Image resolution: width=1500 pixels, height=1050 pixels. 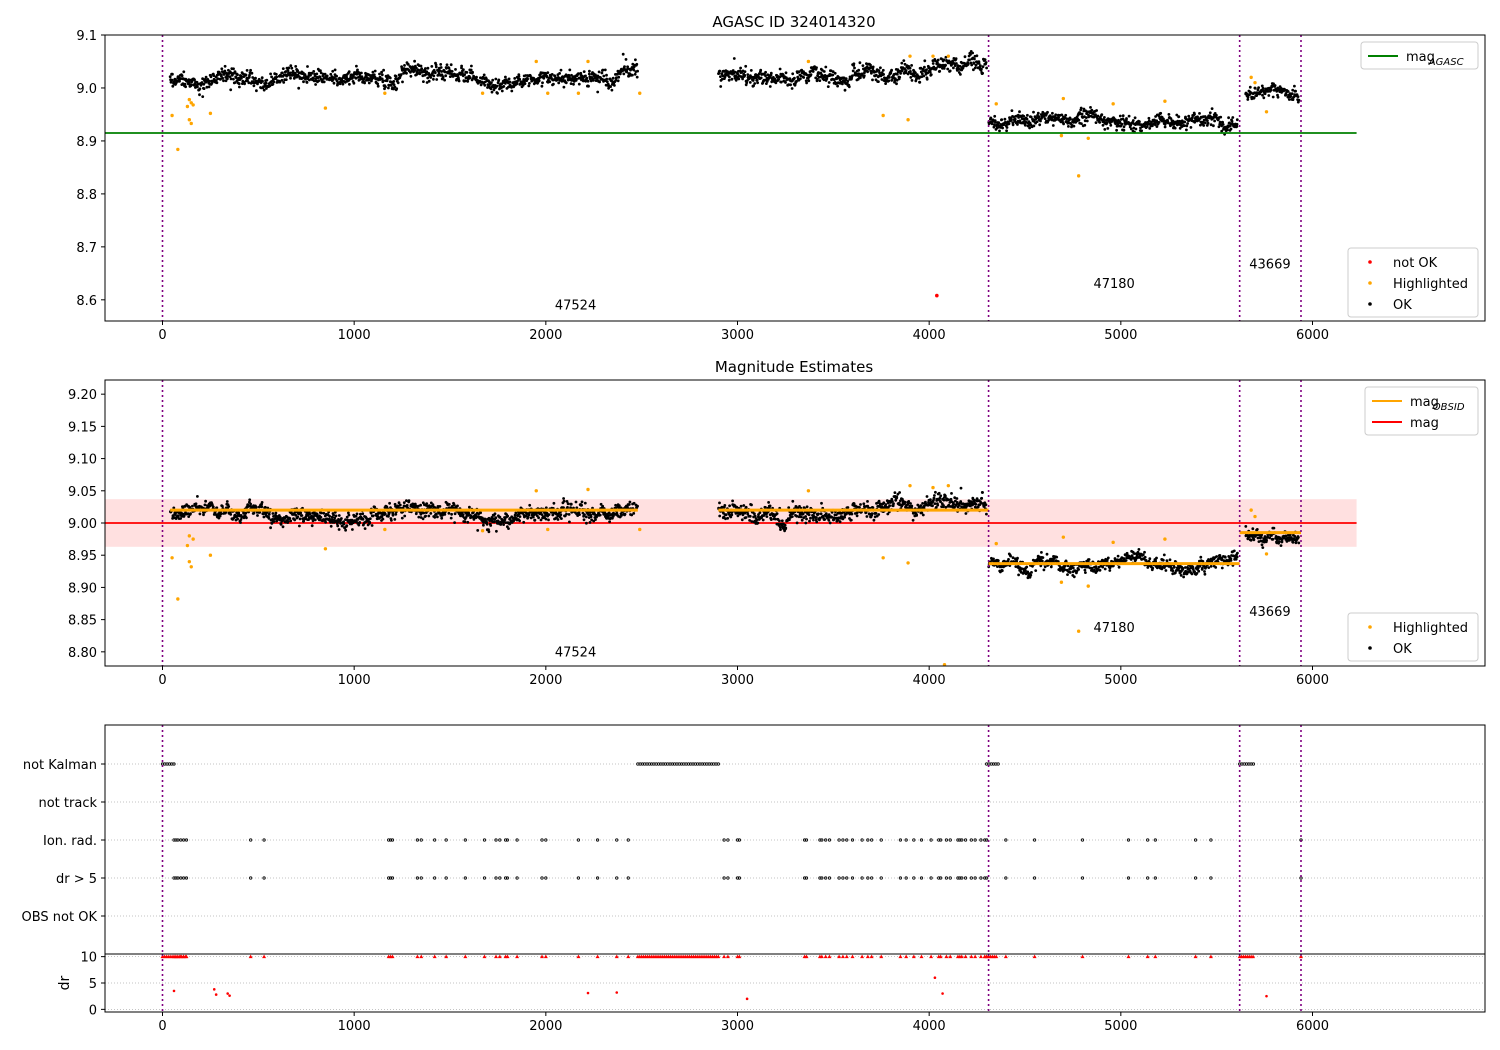 What do you see at coordinates (1420, 57) in the screenshot?
I see `panel1-top-legend-label: mag` at bounding box center [1420, 57].